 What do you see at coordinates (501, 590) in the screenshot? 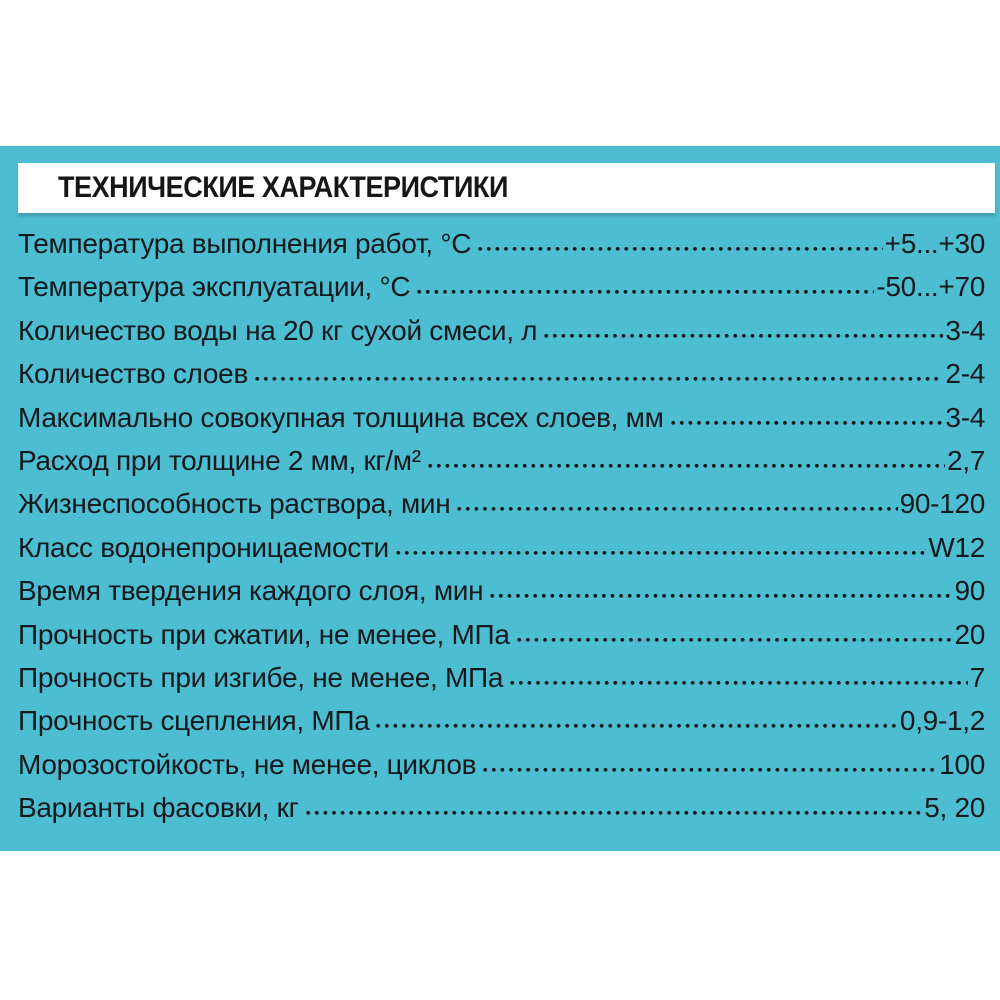
I see `spec-row: Время твердения каждого слоя, мин 90` at bounding box center [501, 590].